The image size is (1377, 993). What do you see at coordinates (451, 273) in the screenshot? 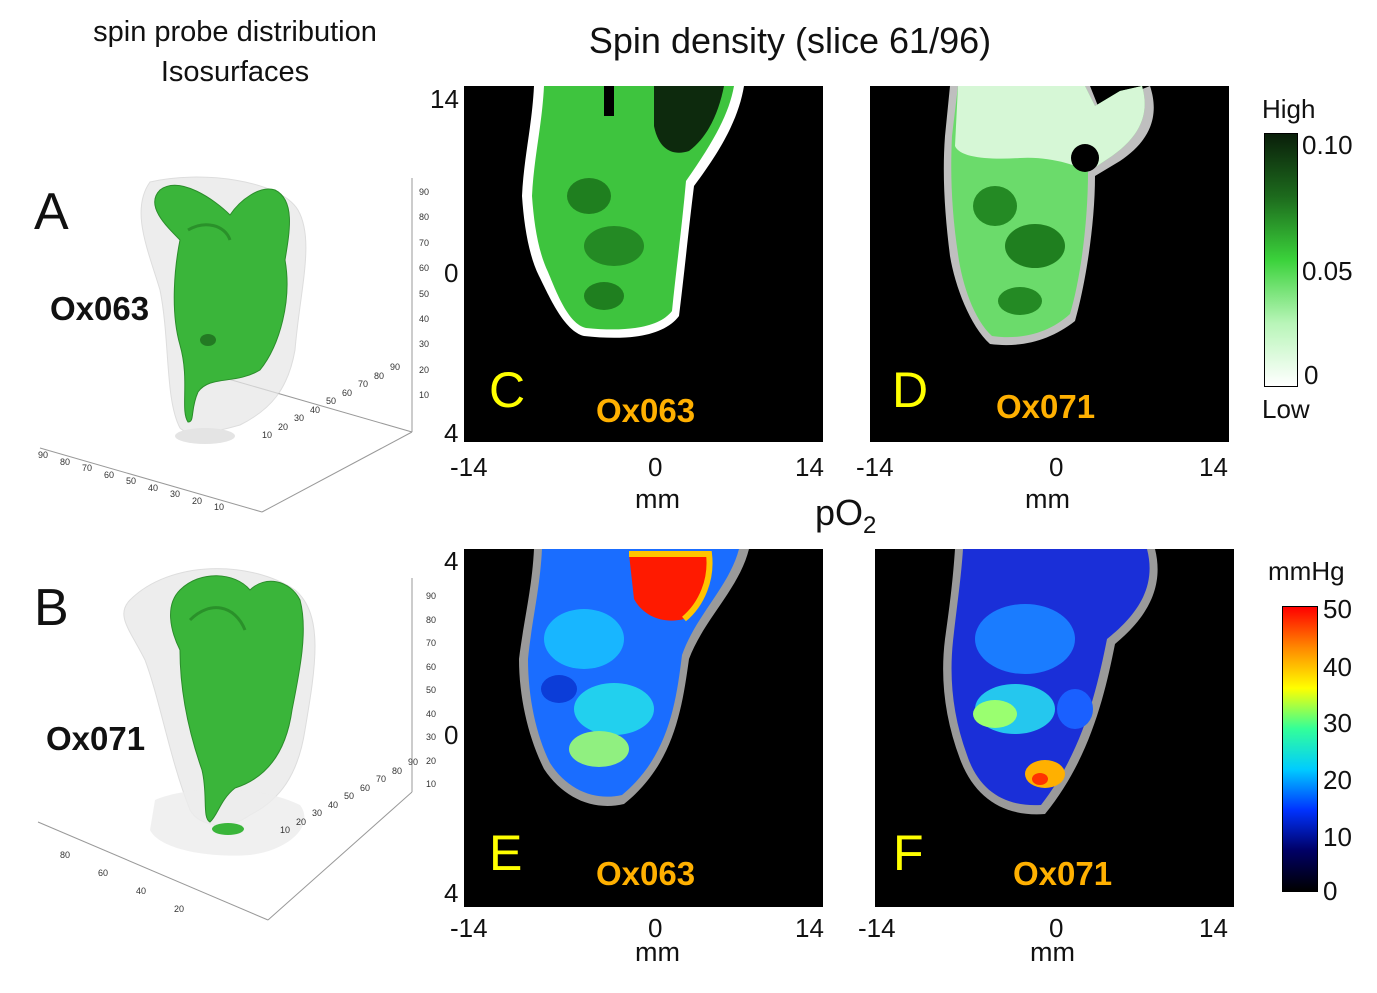
I see `y-tick-c-mid: 0` at bounding box center [451, 273].